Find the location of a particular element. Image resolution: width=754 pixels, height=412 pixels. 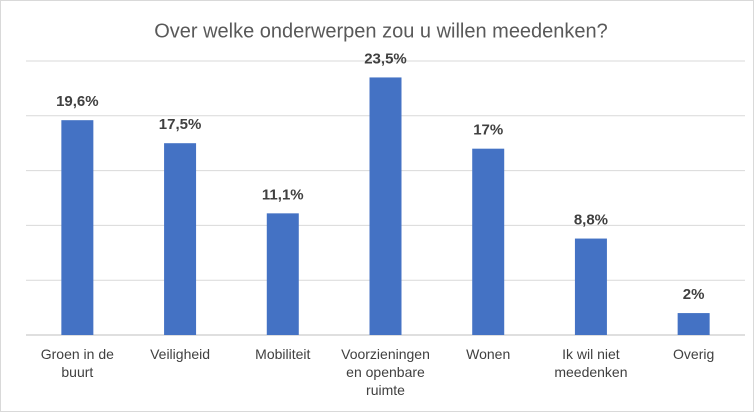

data-label: 19,6% is located at coordinates (77, 101).